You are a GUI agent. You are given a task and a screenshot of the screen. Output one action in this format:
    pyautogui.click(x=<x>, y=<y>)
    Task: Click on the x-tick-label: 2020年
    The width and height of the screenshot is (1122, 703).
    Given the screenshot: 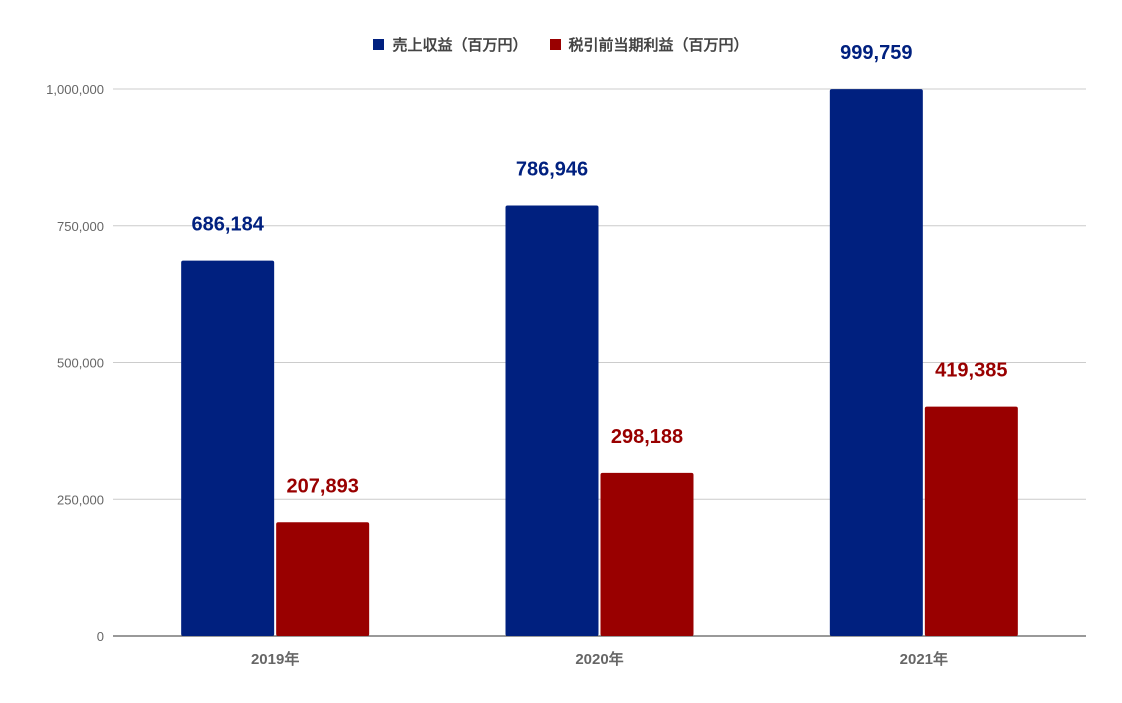 What is the action you would take?
    pyautogui.click(x=599, y=659)
    